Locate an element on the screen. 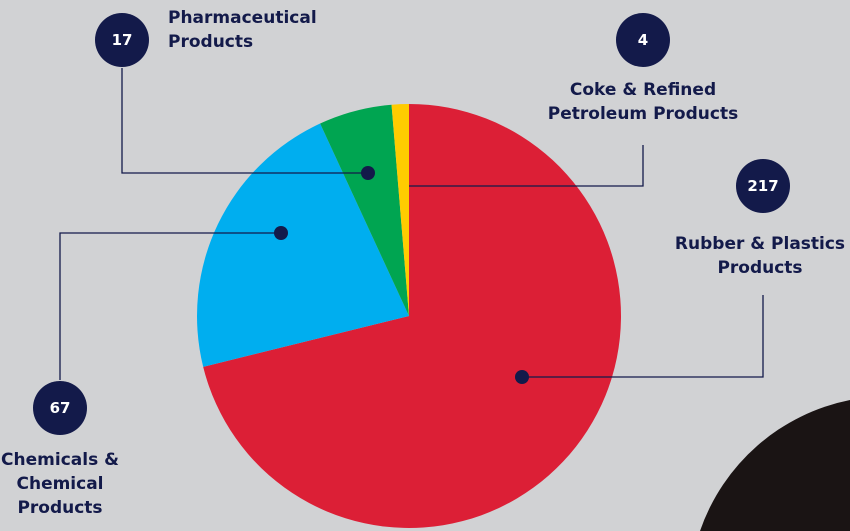 The height and width of the screenshot is (531, 850). value-label: 4 is located at coordinates (643, 40).